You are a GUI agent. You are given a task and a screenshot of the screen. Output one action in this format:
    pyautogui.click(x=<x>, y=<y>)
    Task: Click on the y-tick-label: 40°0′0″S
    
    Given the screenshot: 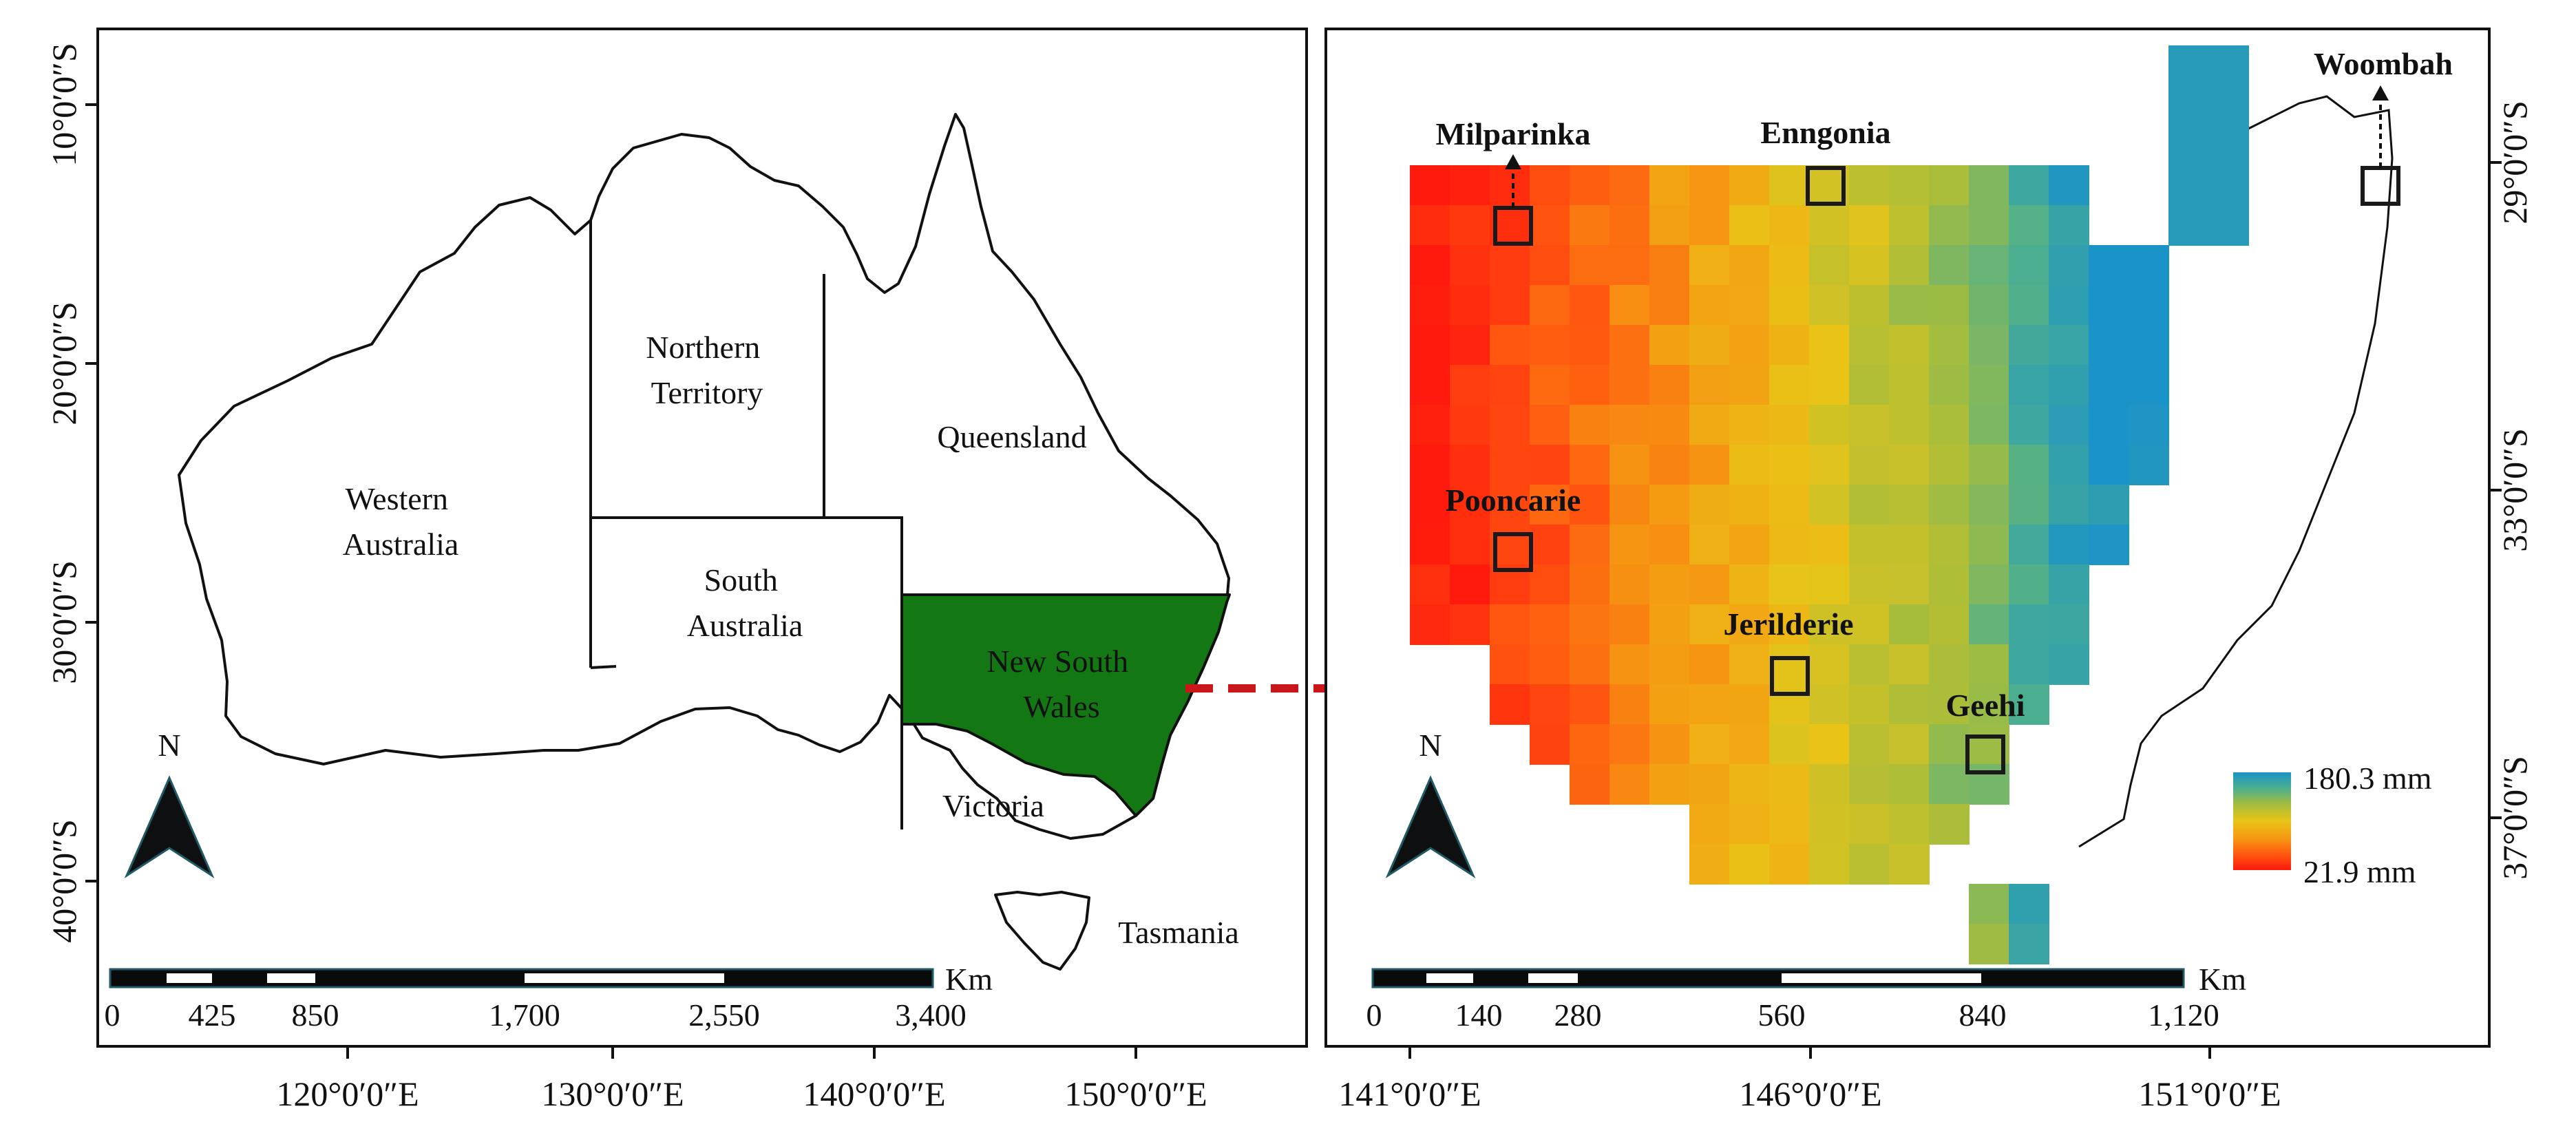 What is the action you would take?
    pyautogui.click(x=64, y=881)
    